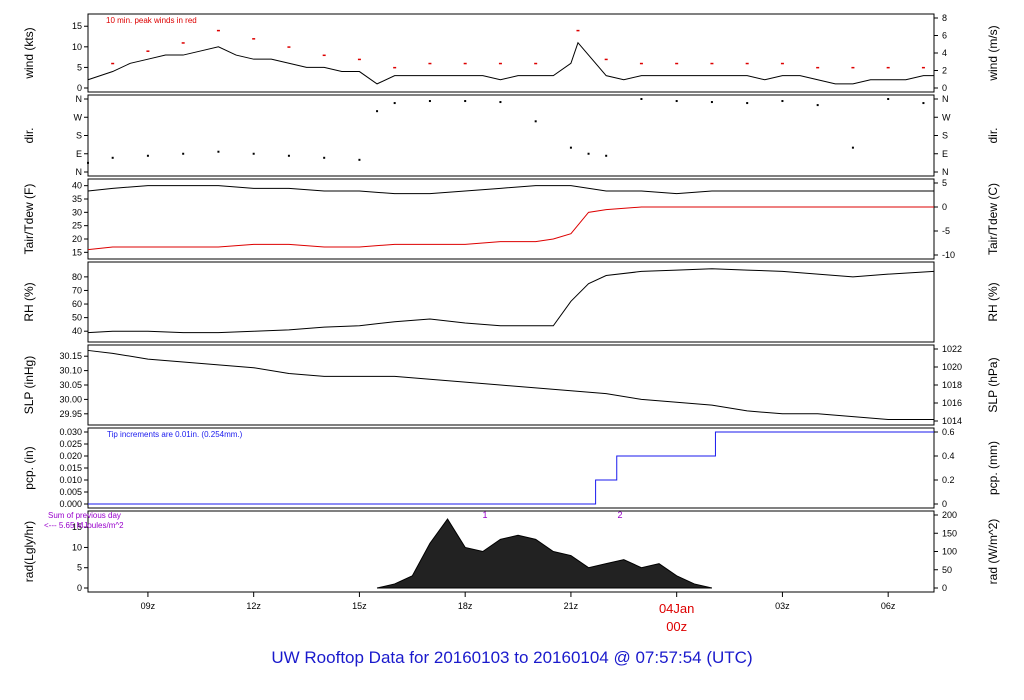 This screenshot has height=700, width=1024. Describe the element at coordinates (946, 231) in the screenshot. I see `right-y-tick-label: -5` at that location.